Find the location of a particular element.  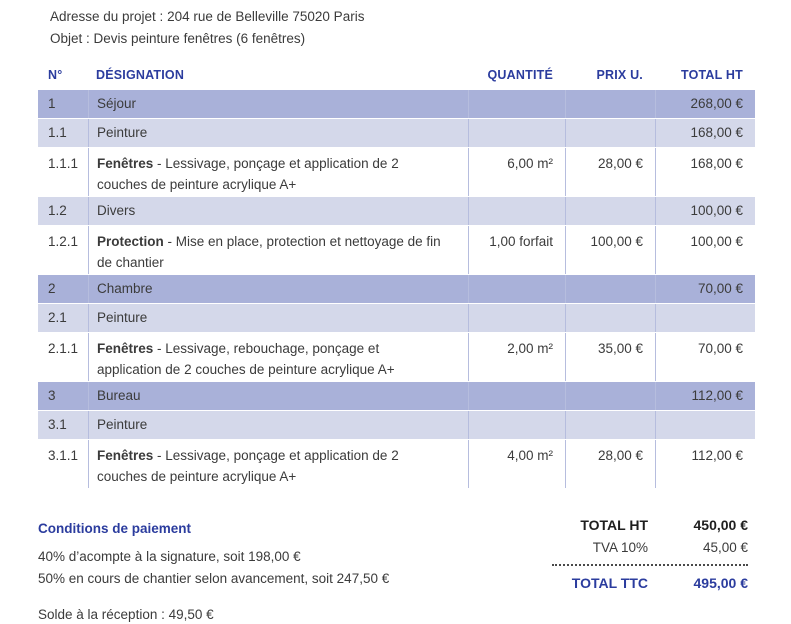

row-unit-price: 100,00 € is located at coordinates (610, 250).